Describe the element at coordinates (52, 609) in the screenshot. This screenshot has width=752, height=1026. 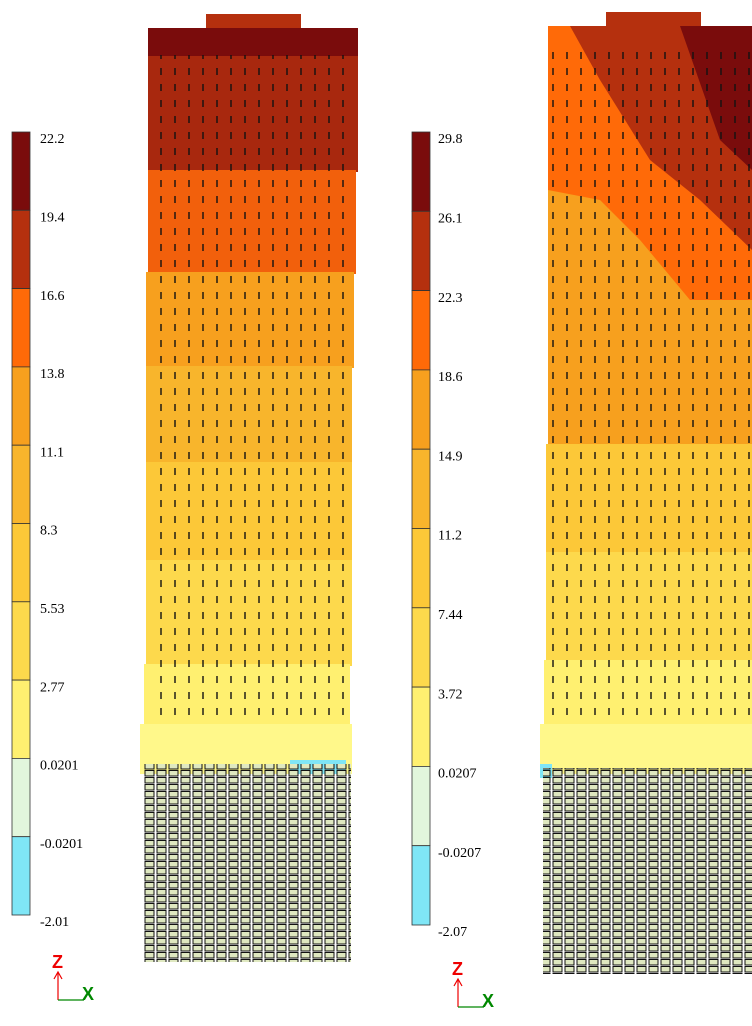
I see `legend-label: 5.53` at that location.